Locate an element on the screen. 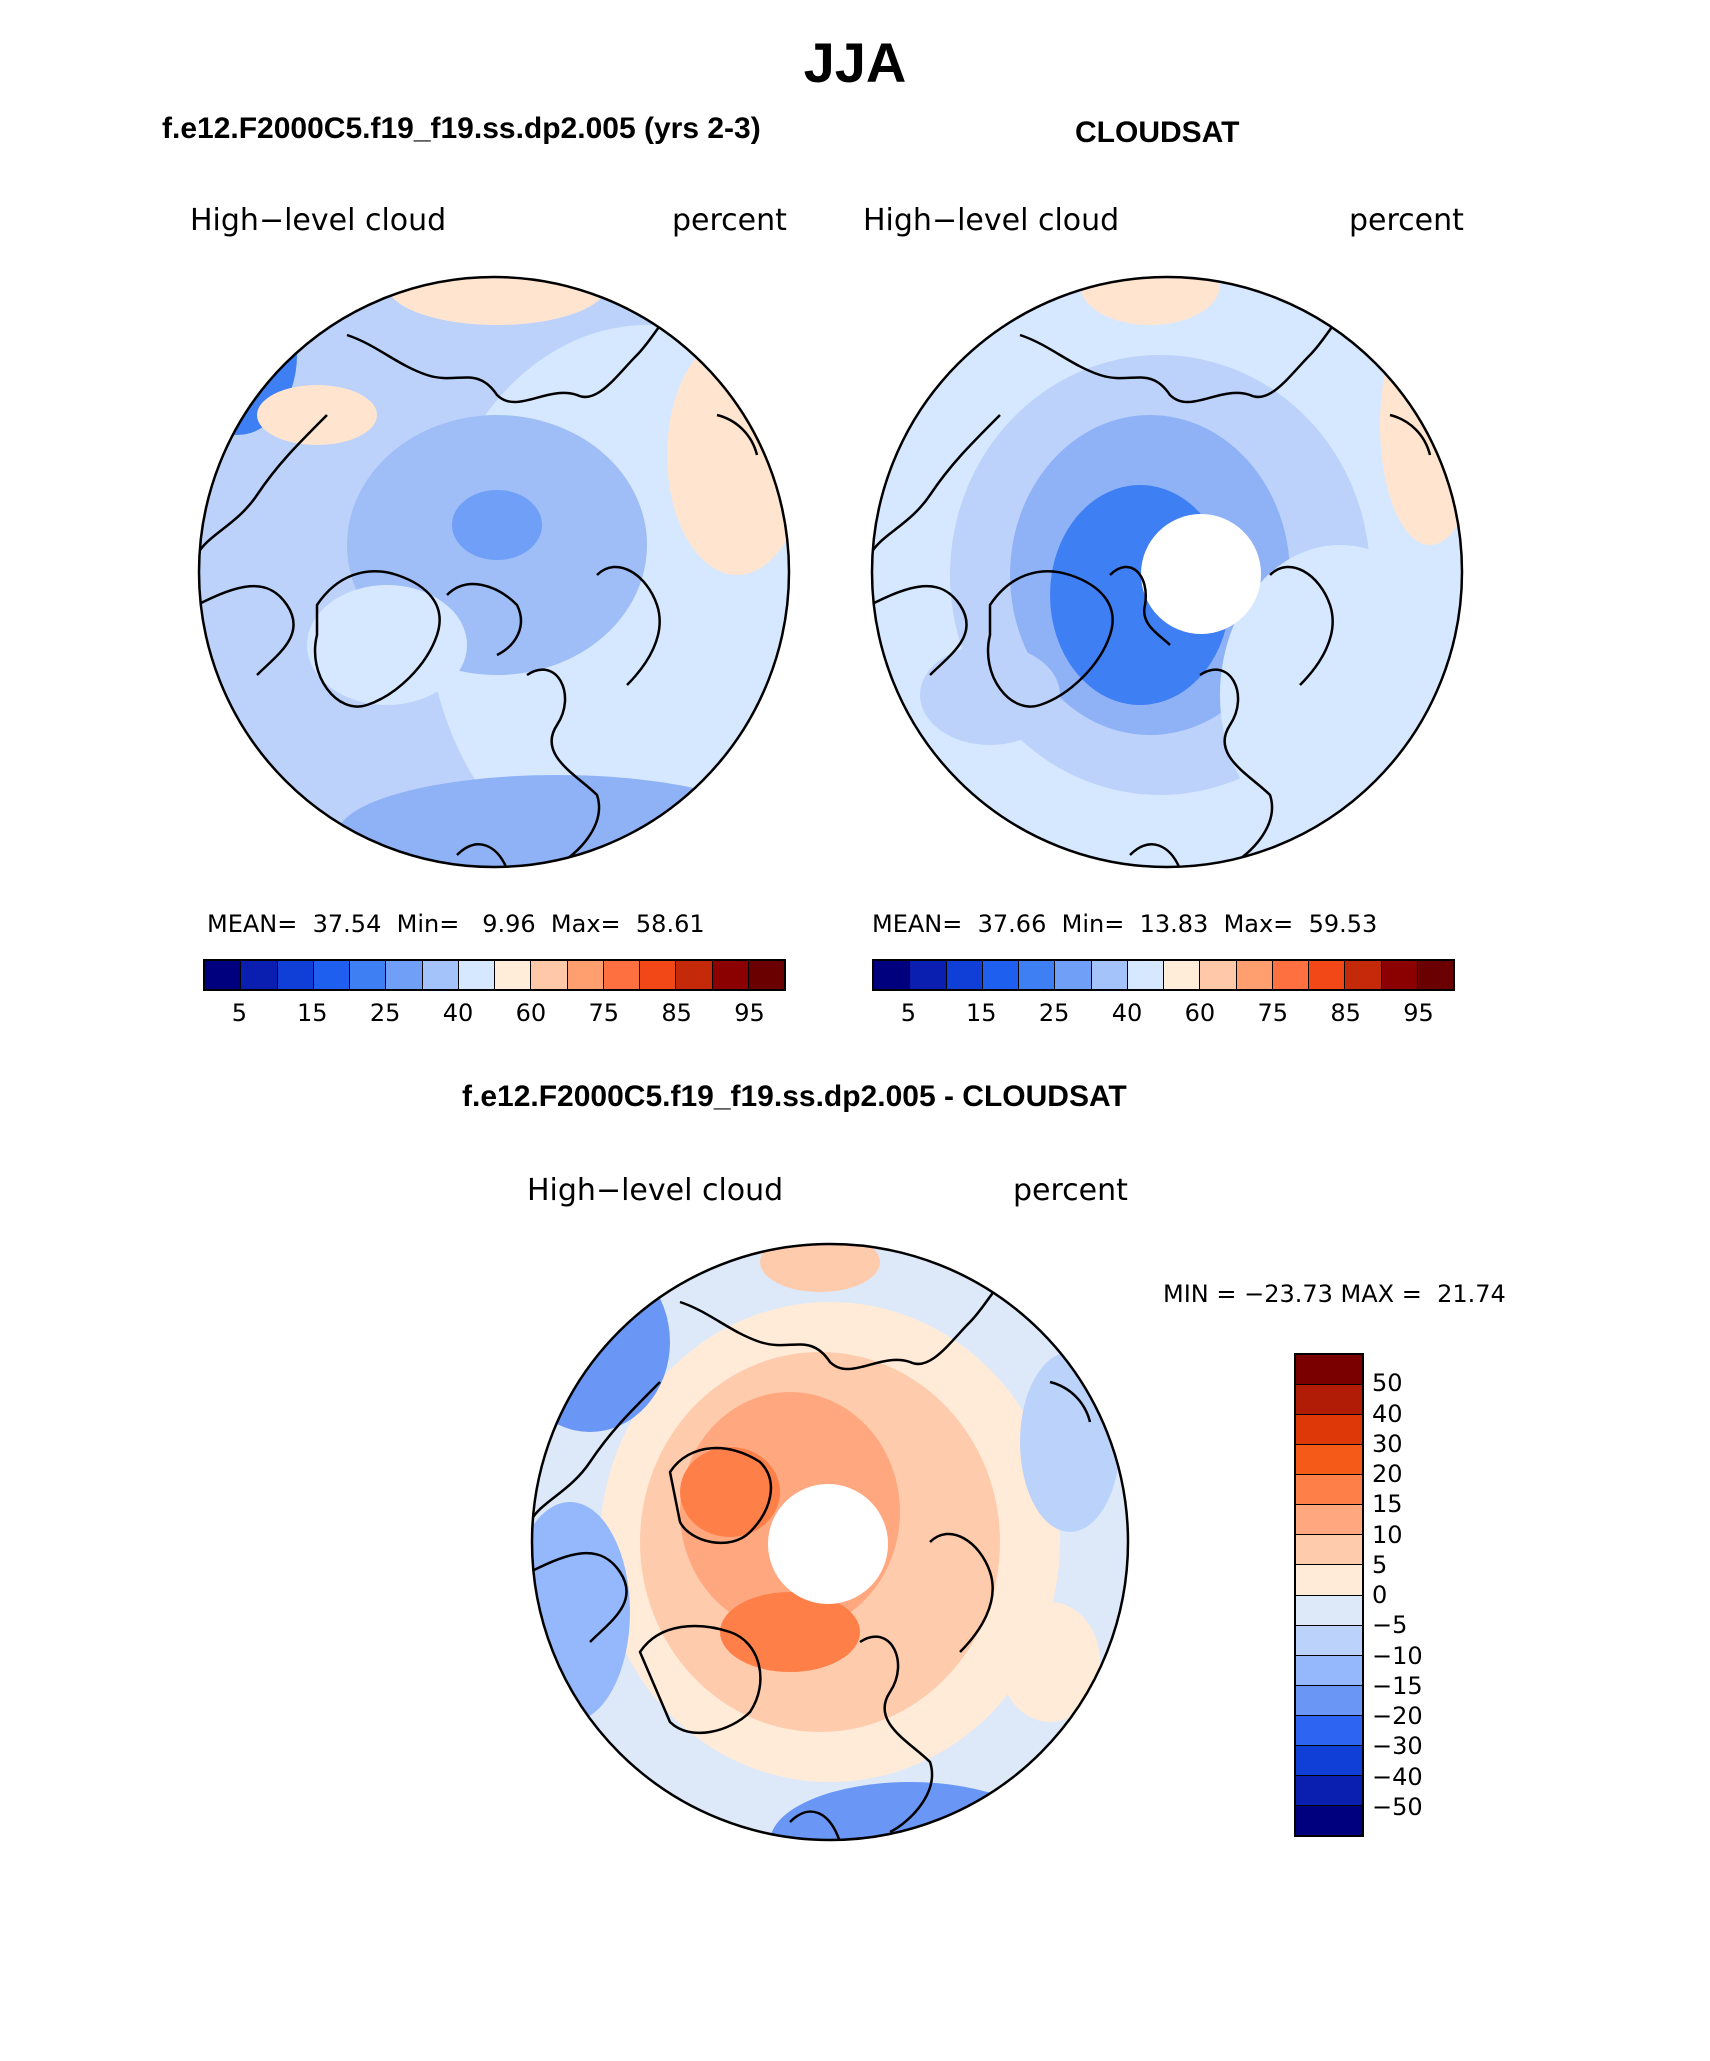 The image size is (1710, 2061). diff-coastlines is located at coordinates (812, 1550).